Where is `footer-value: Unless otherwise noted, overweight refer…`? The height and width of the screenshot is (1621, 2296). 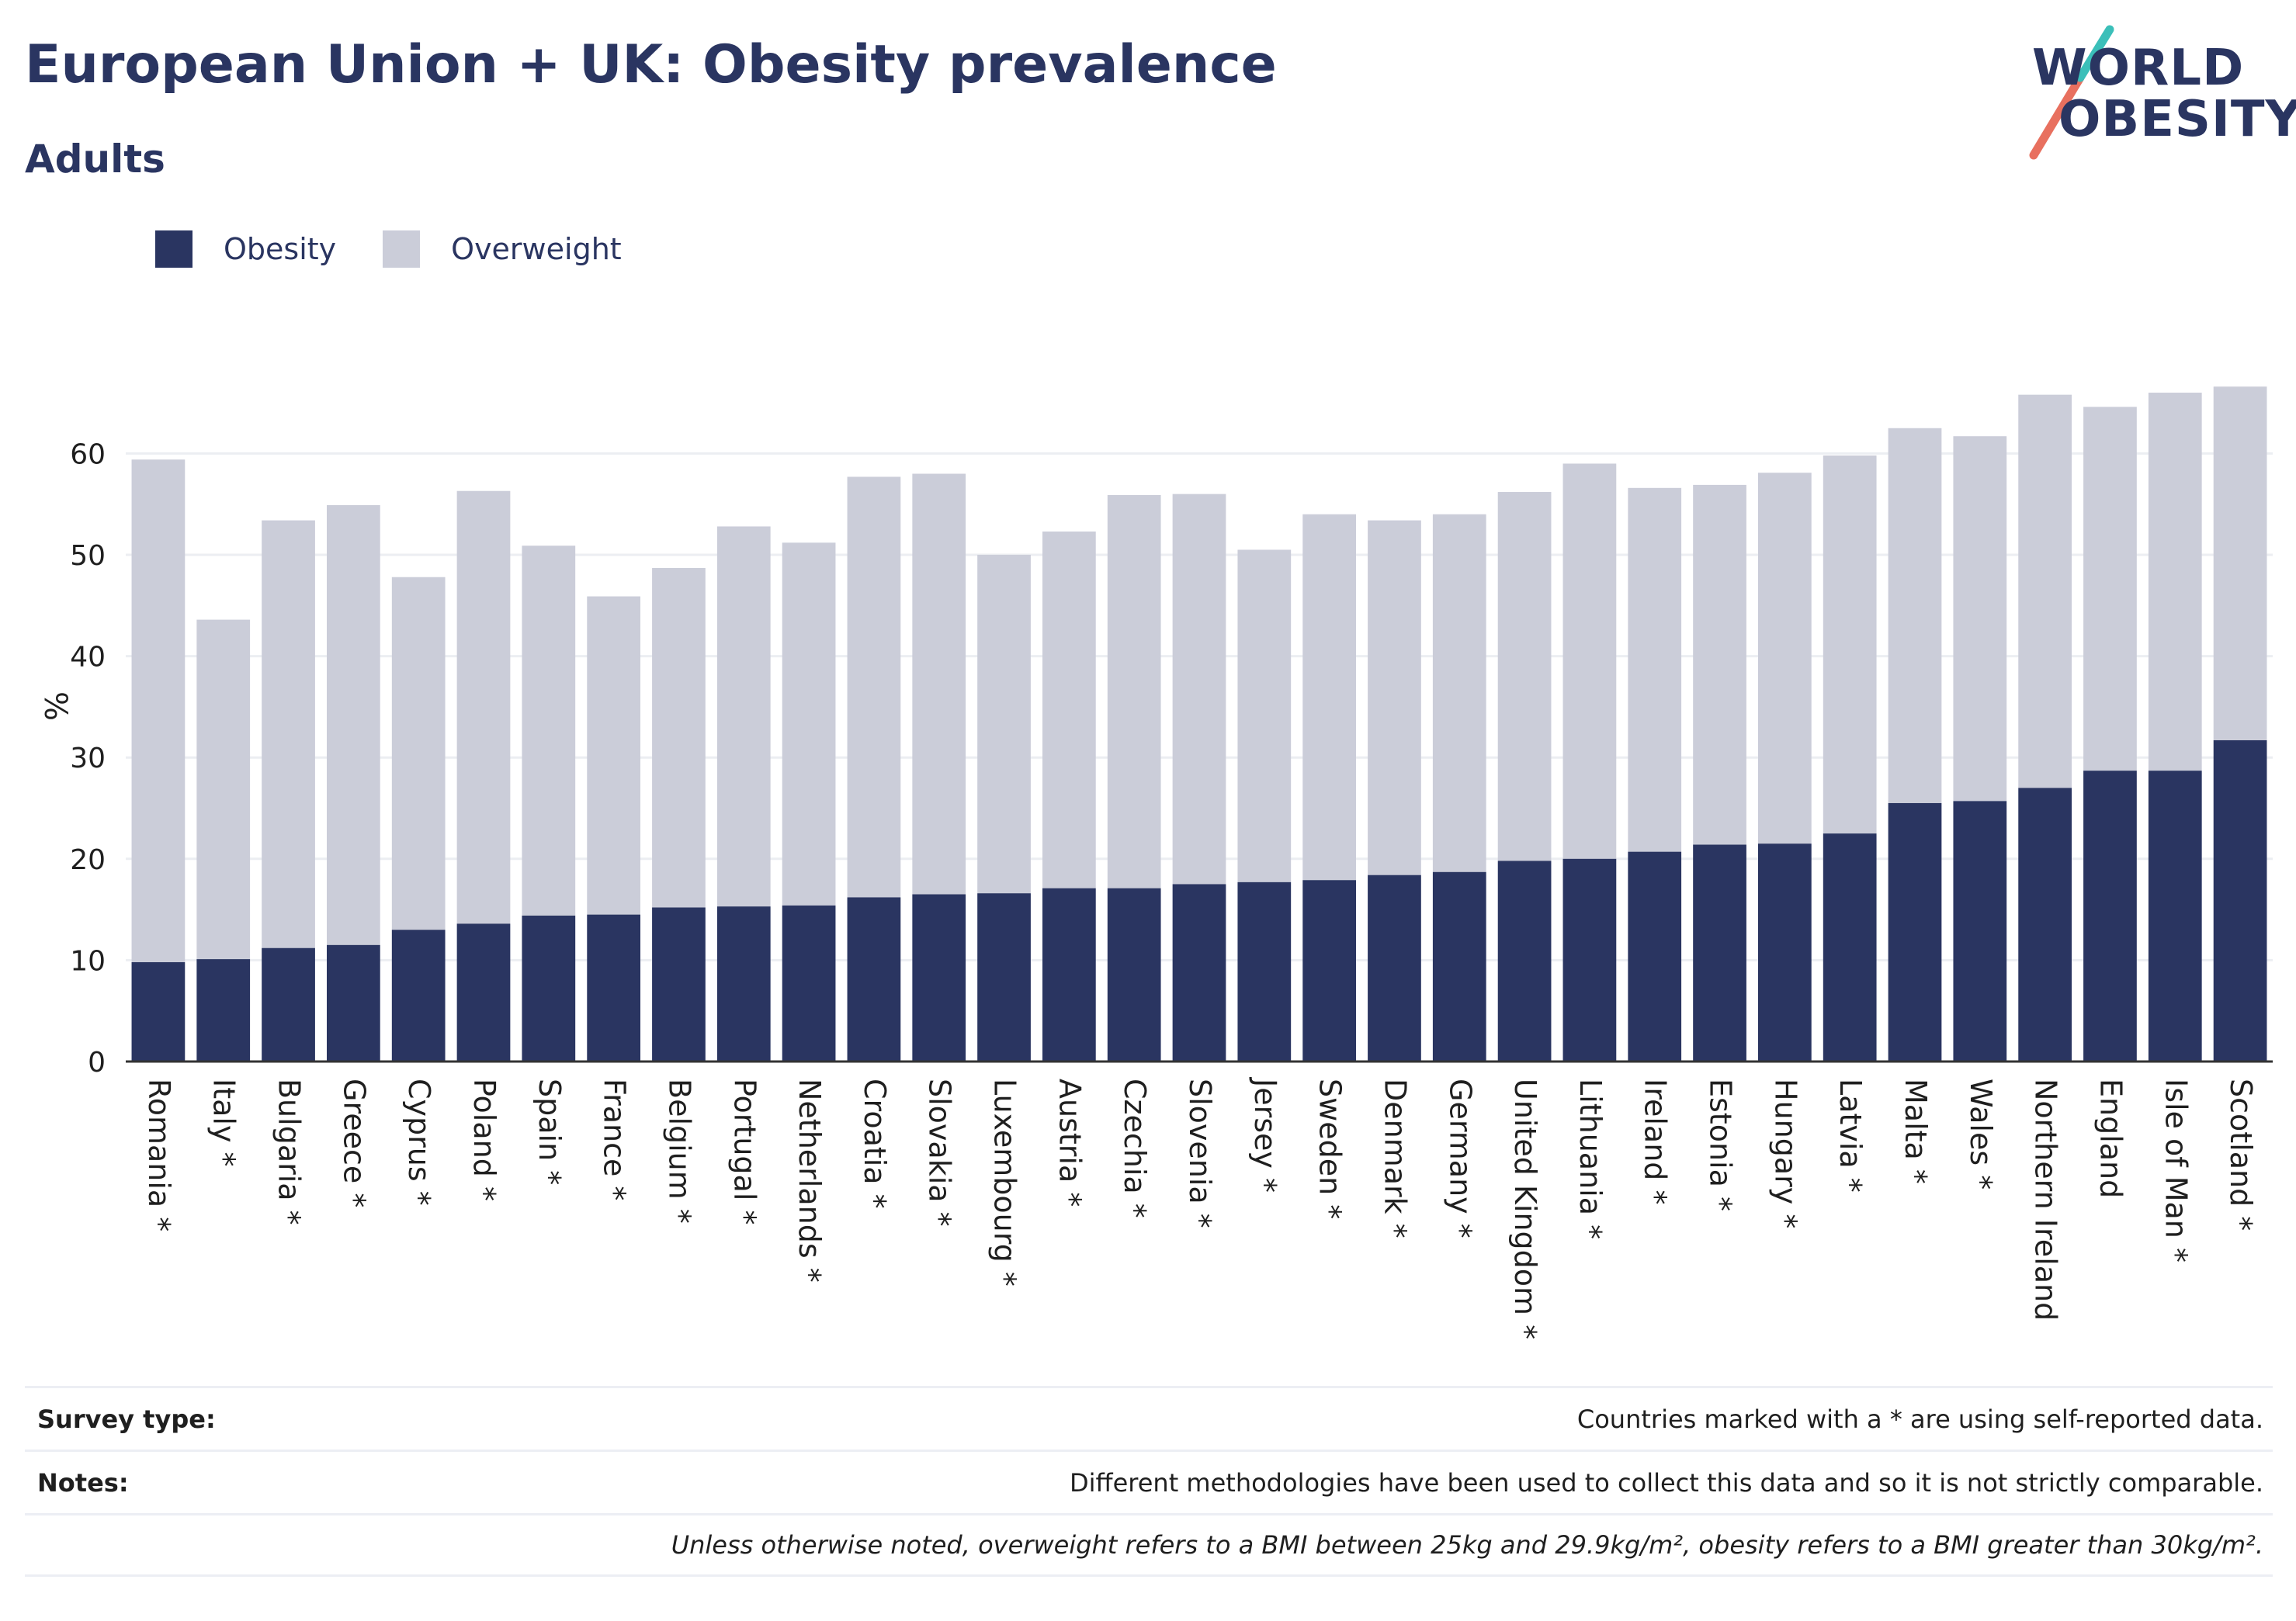
footer-value: Unless otherwise noted, overweight refer… is located at coordinates (1467, 1545).